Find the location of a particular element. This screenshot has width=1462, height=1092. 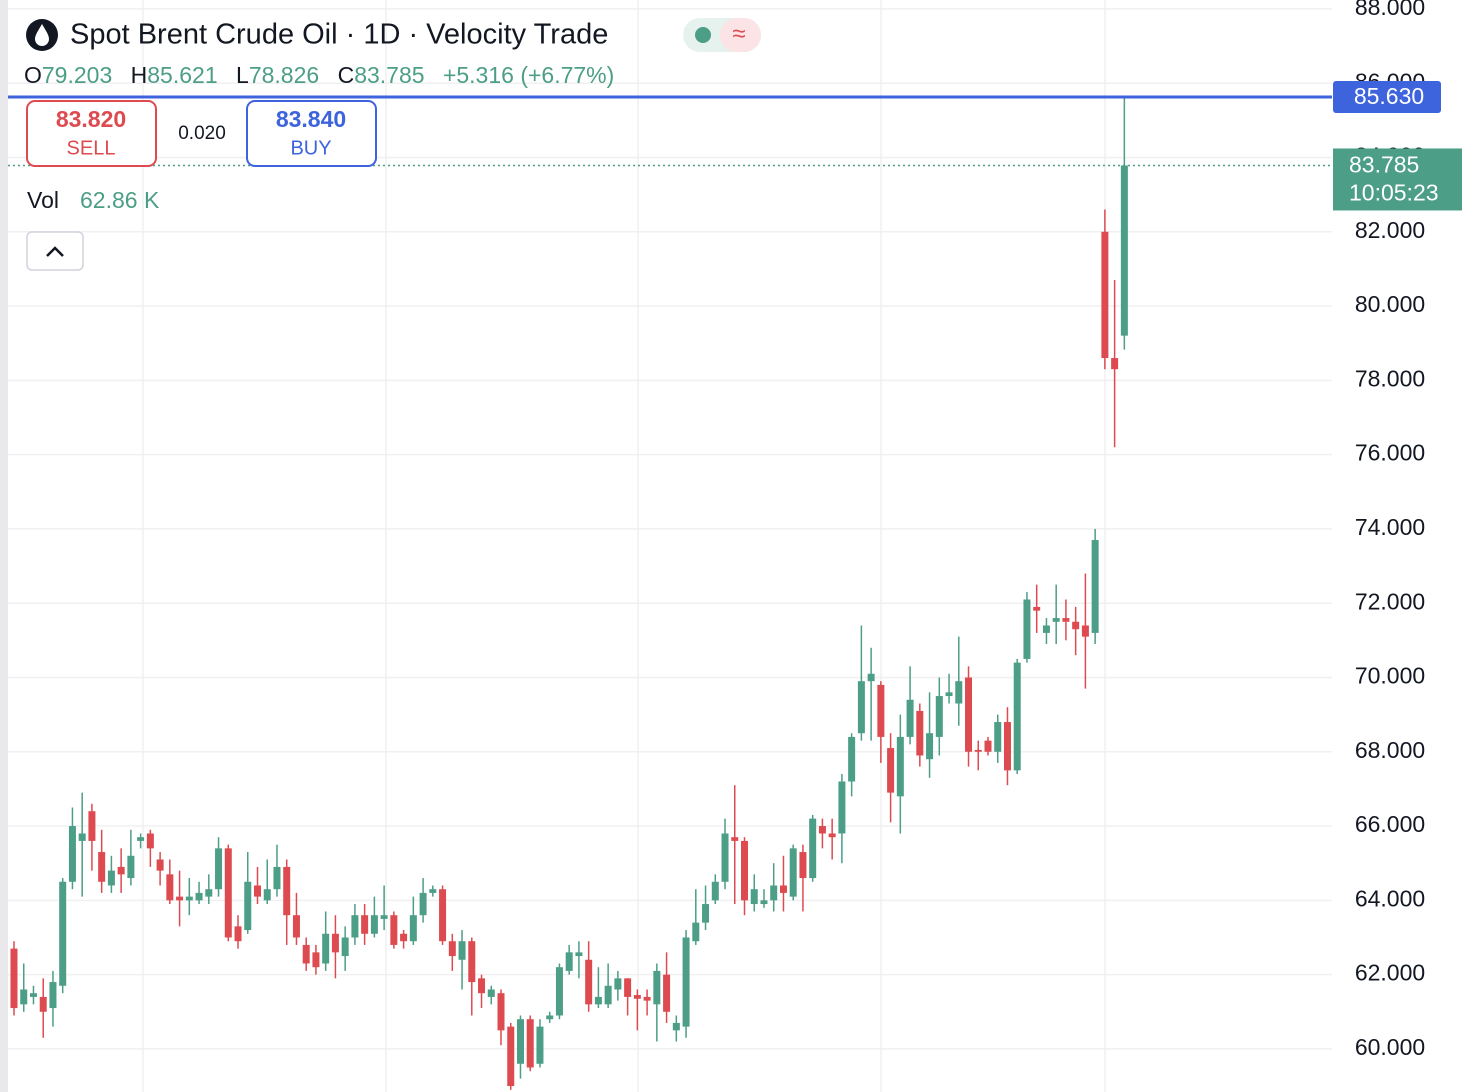

change: +5.316 (+6.77%) is located at coordinates (528, 75).